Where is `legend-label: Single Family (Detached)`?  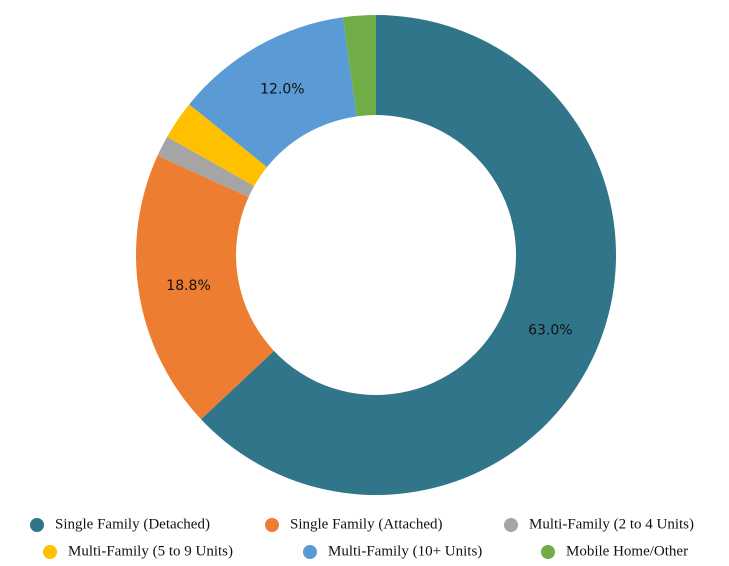
legend-label: Single Family (Detached) is located at coordinates (132, 524).